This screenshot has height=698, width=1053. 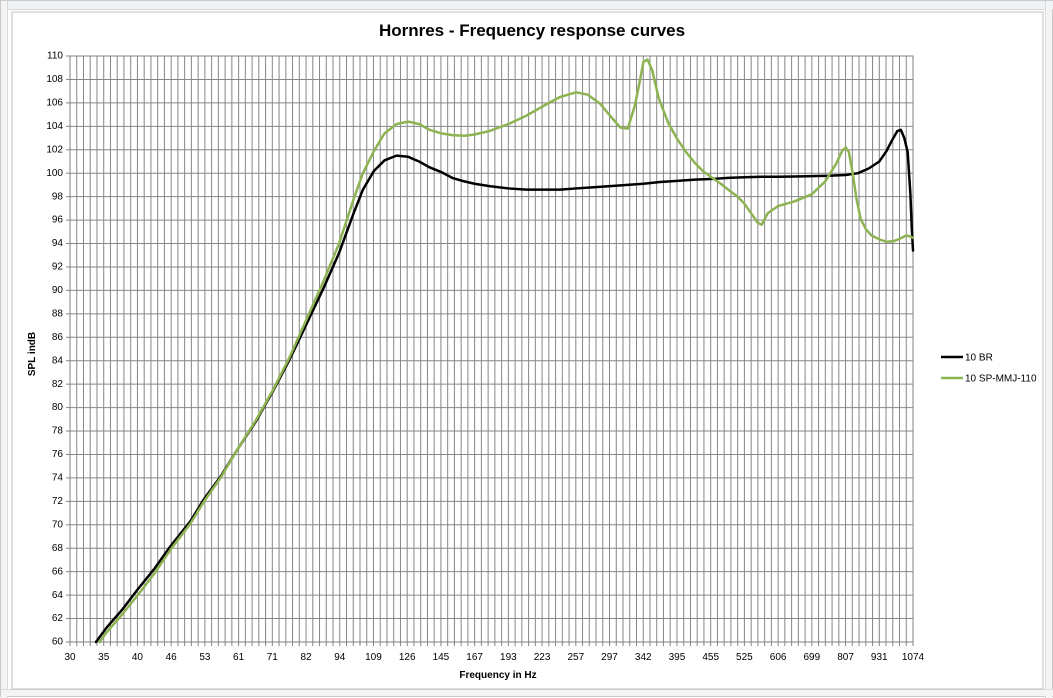 I want to click on x-tick-label: 53, so click(x=205, y=657).